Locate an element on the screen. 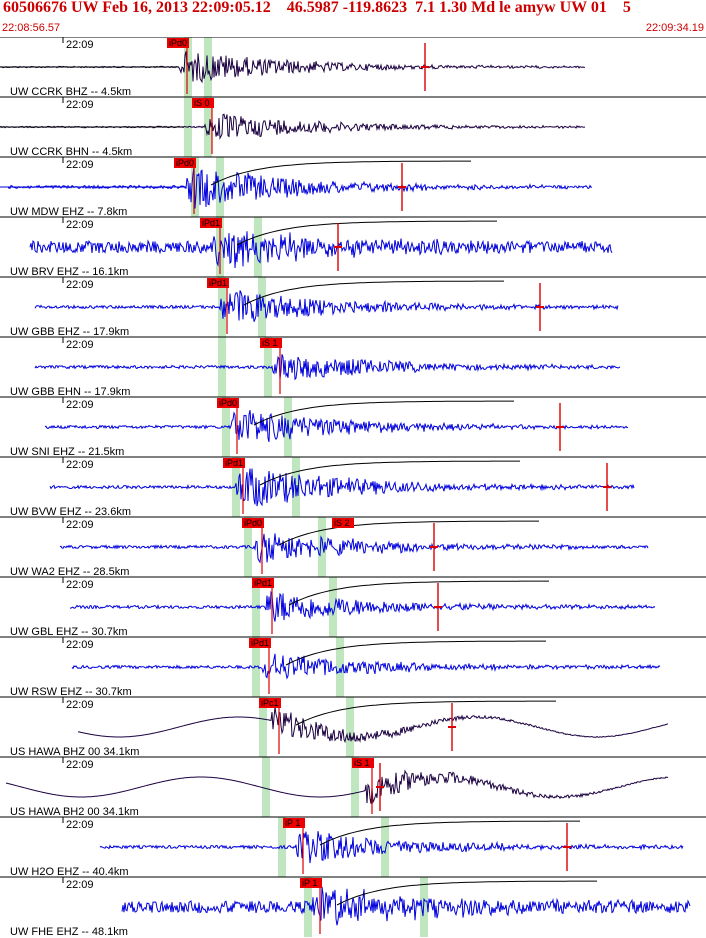 This screenshot has width=706, height=938. station-panel: iPd1 22:09 UW BVW EHZ -- 23.6km is located at coordinates (353, 487).